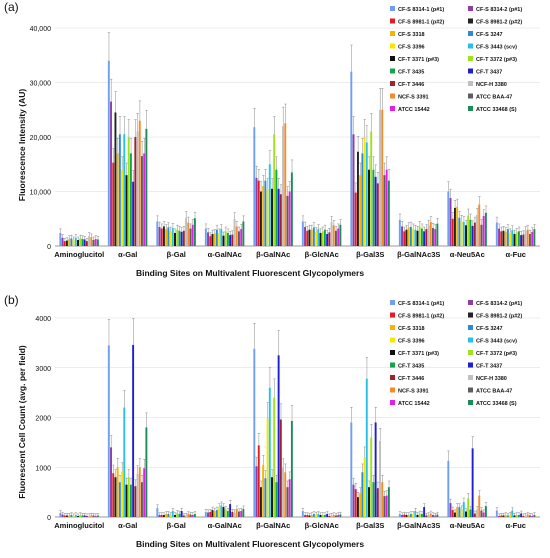  What do you see at coordinates (407, 341) in the screenshot?
I see `legend-item: CF-S 3396` at bounding box center [407, 341].